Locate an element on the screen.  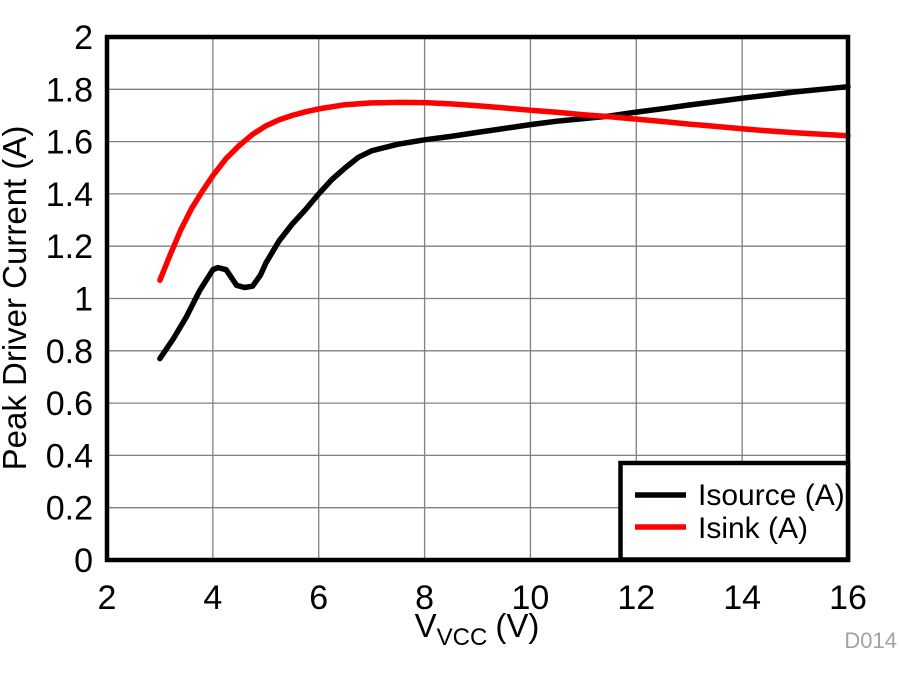
y-tick-label: 1.8 is located at coordinates (69, 90).